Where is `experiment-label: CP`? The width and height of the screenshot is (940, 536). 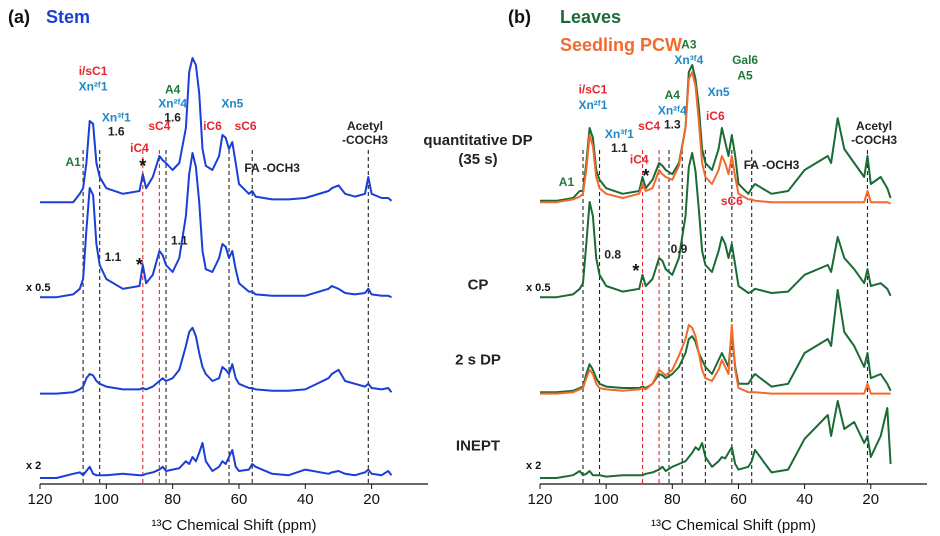 experiment-label: CP is located at coordinates (478, 285).